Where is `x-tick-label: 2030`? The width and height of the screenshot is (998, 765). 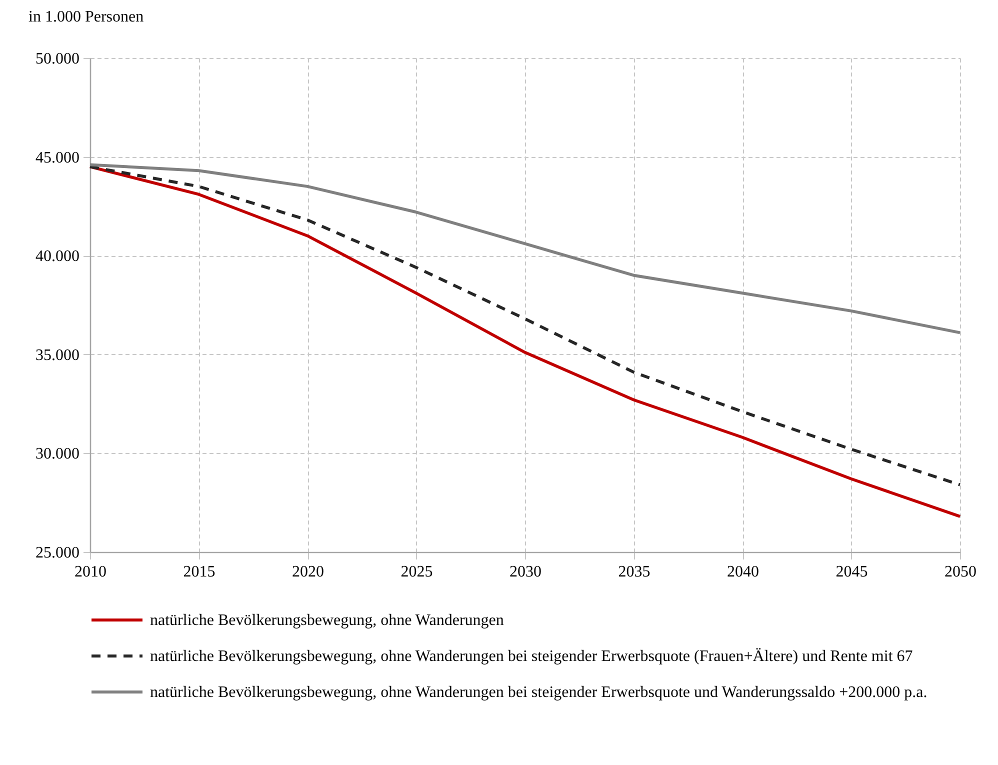
x-tick-label: 2030 is located at coordinates (526, 572).